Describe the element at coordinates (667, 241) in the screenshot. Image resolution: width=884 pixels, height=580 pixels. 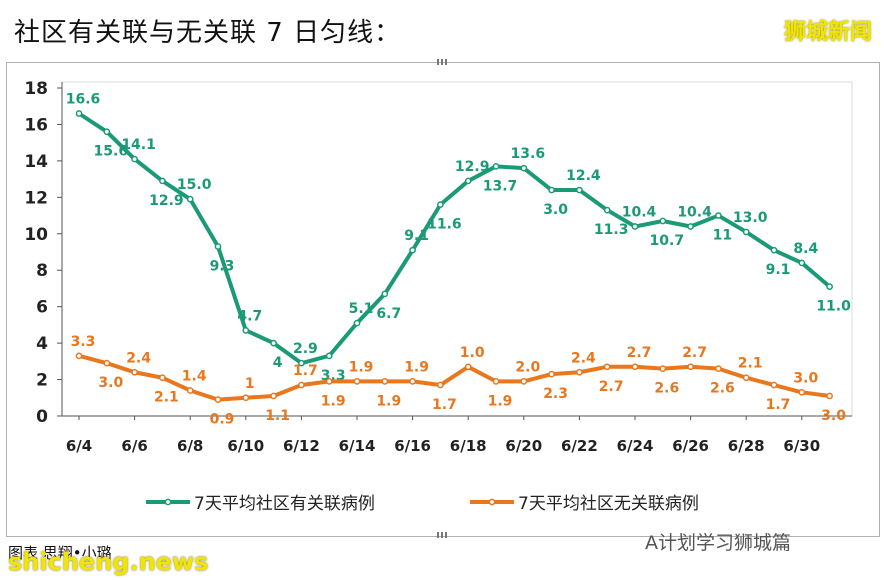
I see `data-label: 10.7` at that location.